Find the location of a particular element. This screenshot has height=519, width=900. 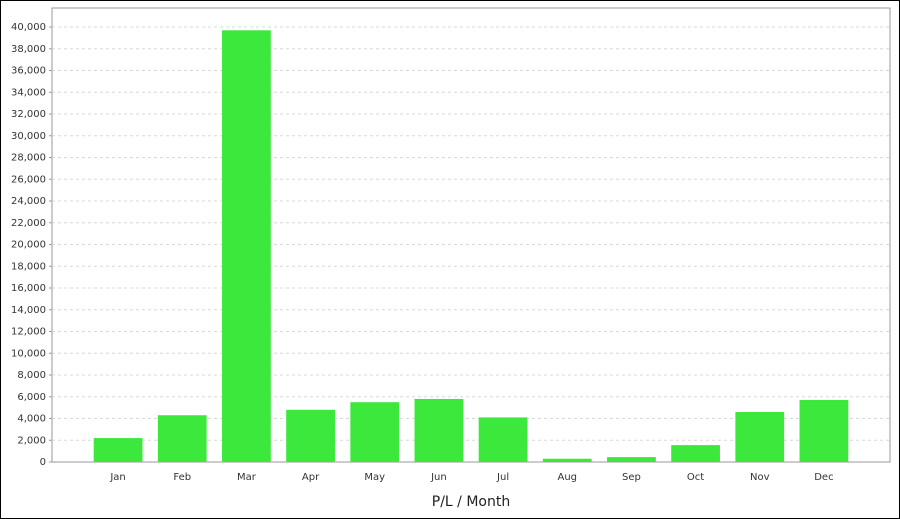

x-tick-label: Oct is located at coordinates (695, 477).